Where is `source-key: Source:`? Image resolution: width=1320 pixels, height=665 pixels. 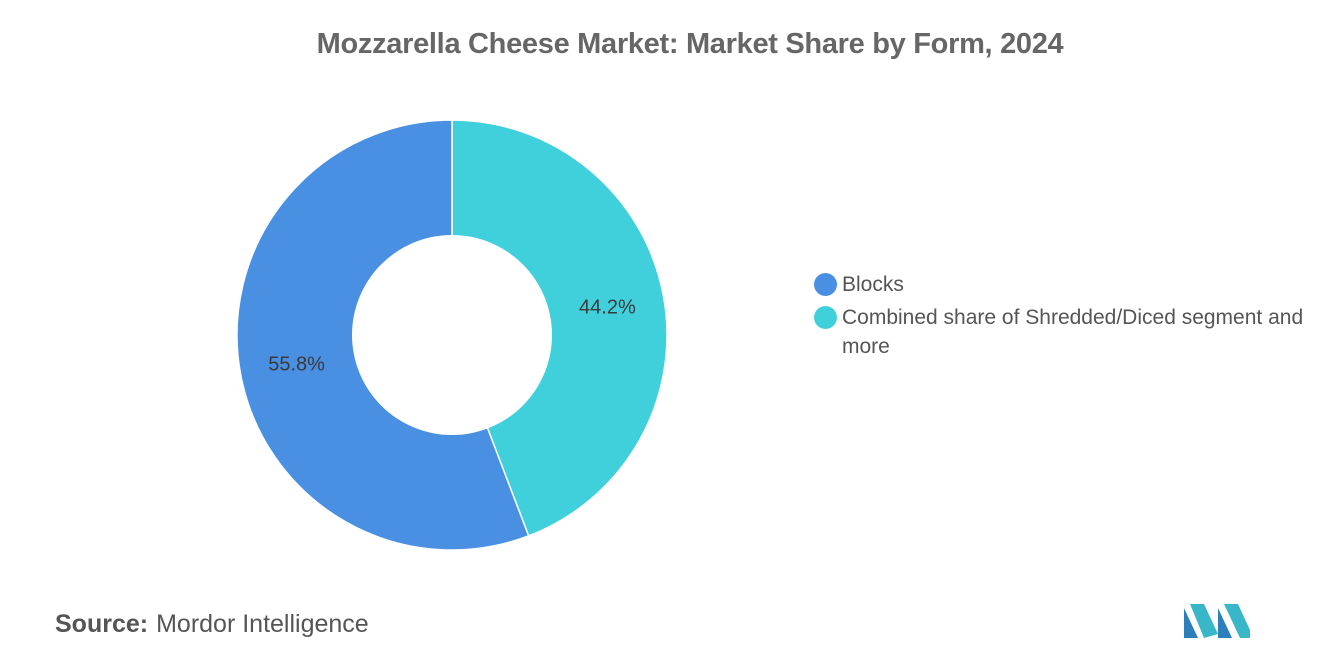 source-key: Source: is located at coordinates (102, 624).